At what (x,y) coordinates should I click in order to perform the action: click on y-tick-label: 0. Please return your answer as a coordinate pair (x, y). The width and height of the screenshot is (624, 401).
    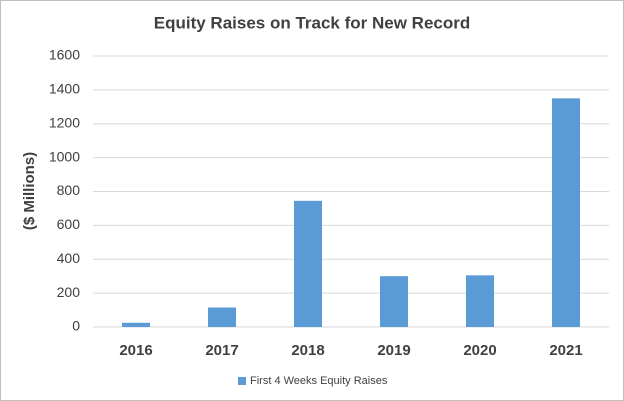
    Looking at the image, I should click on (76, 326).